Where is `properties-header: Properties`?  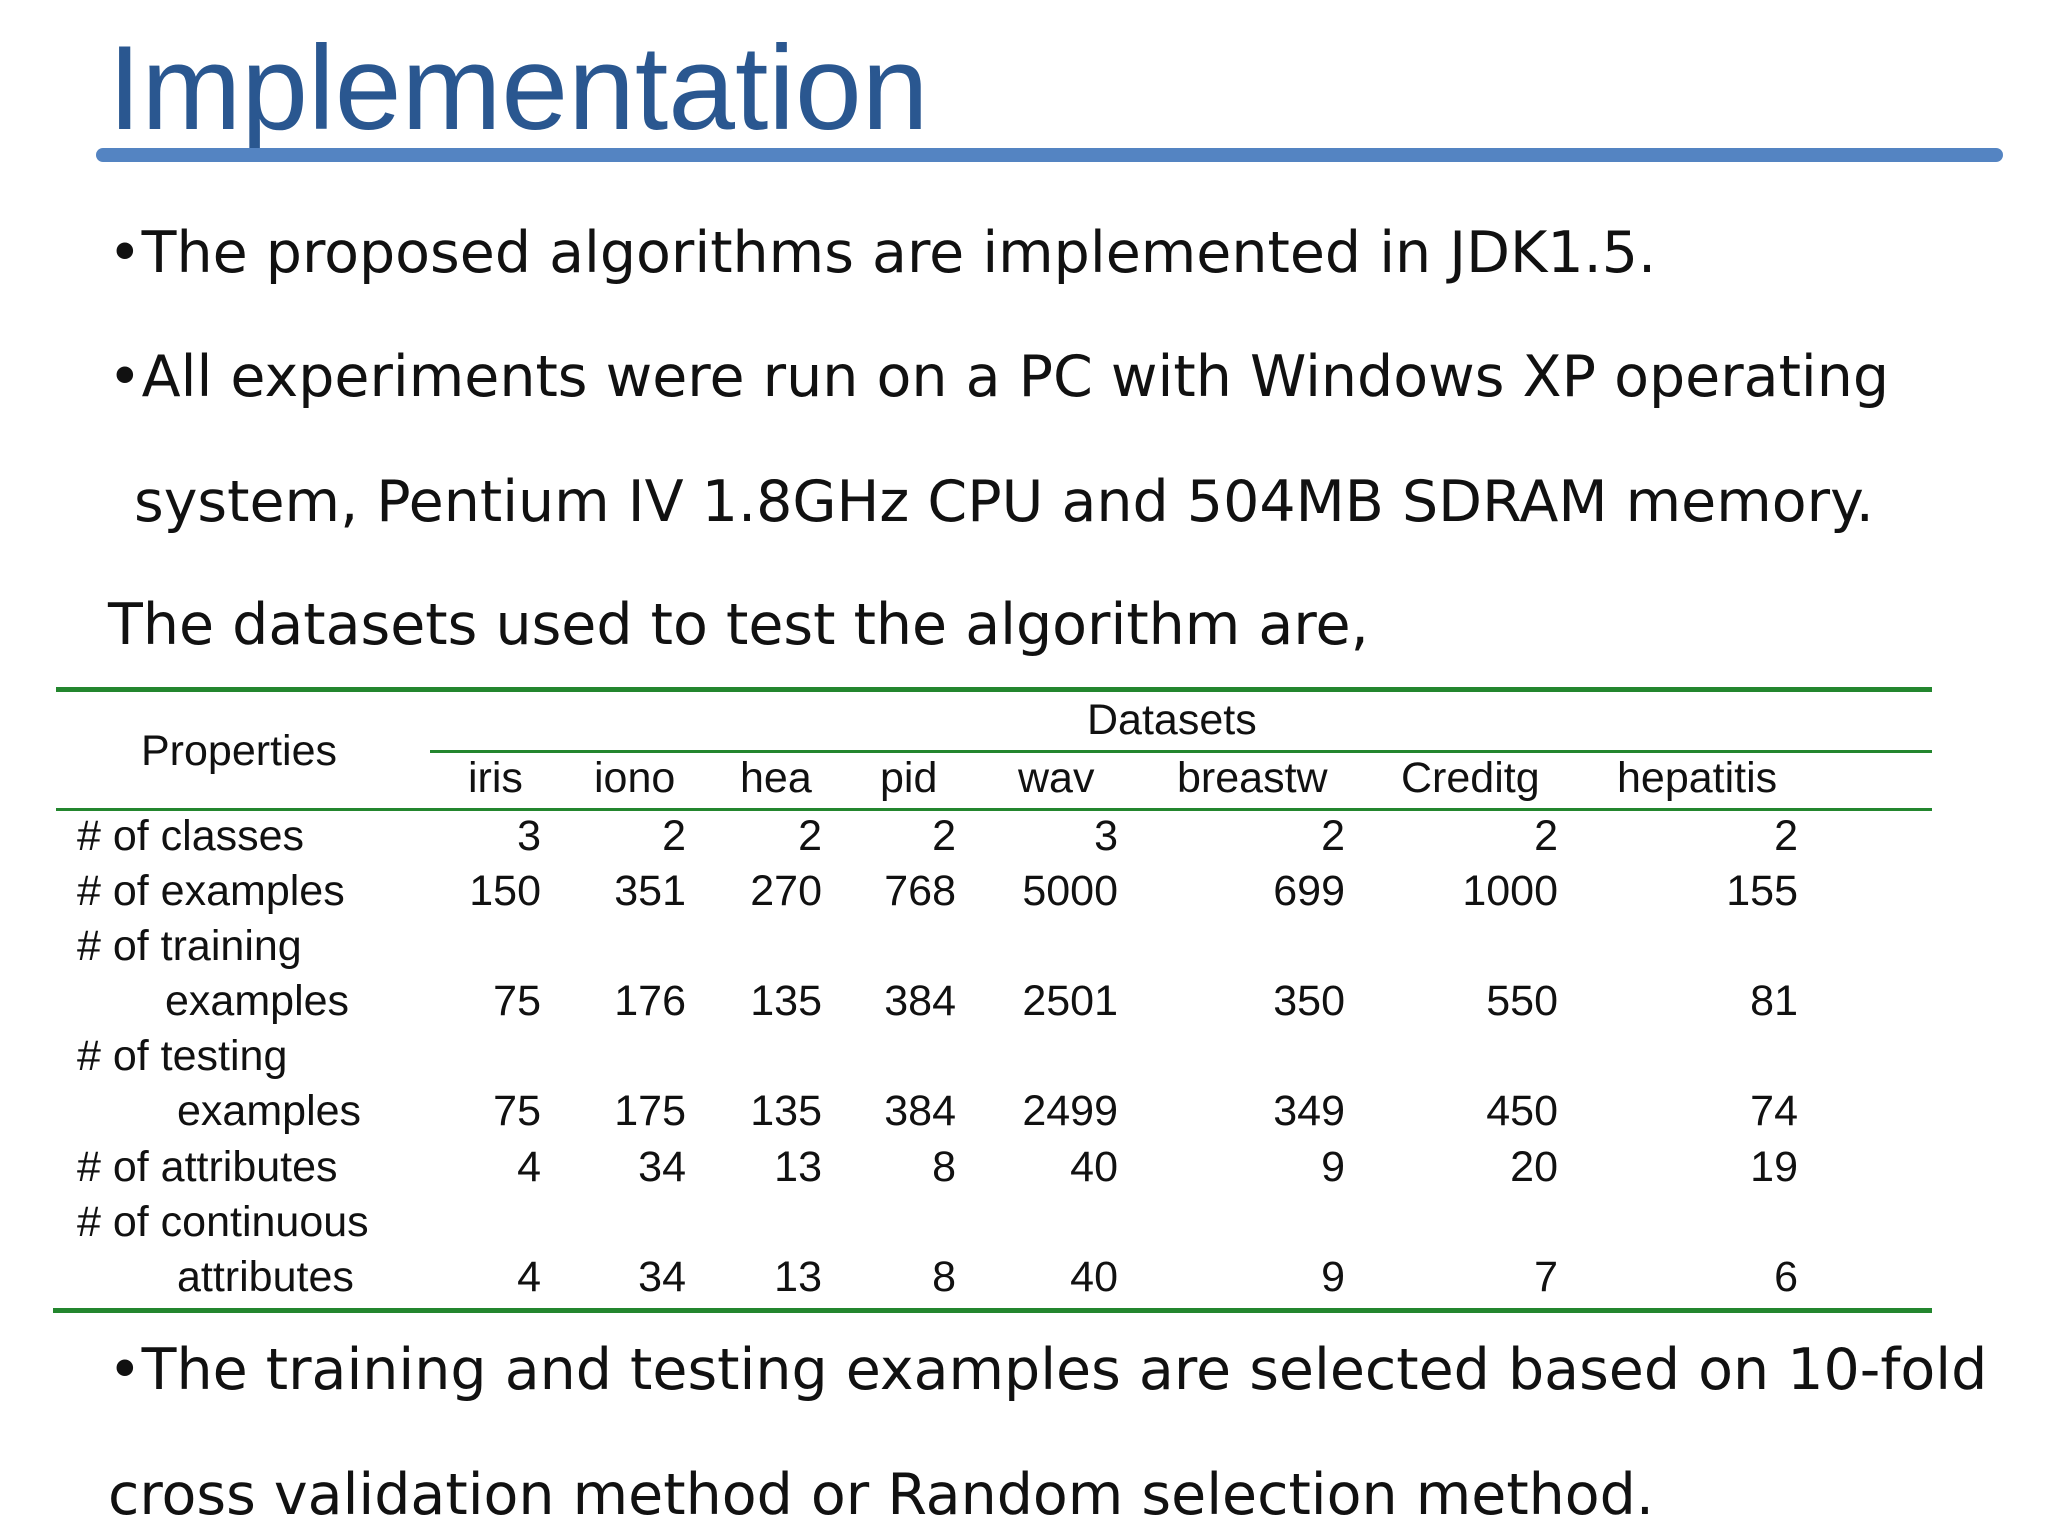
properties-header: Properties is located at coordinates (239, 751).